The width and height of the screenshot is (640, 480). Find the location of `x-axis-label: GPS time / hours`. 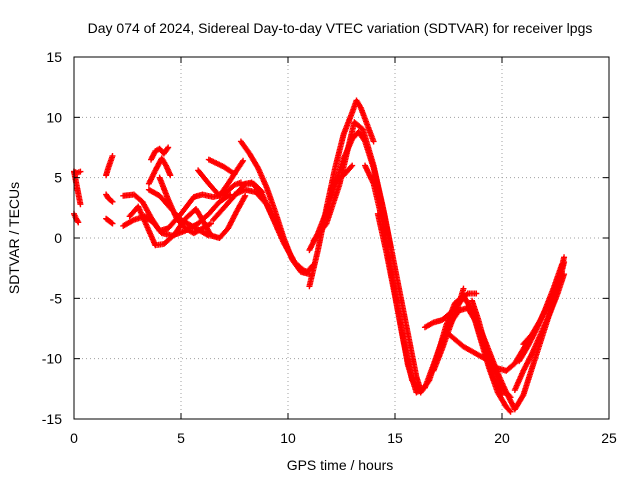

x-axis-label: GPS time / hours is located at coordinates (340, 465).